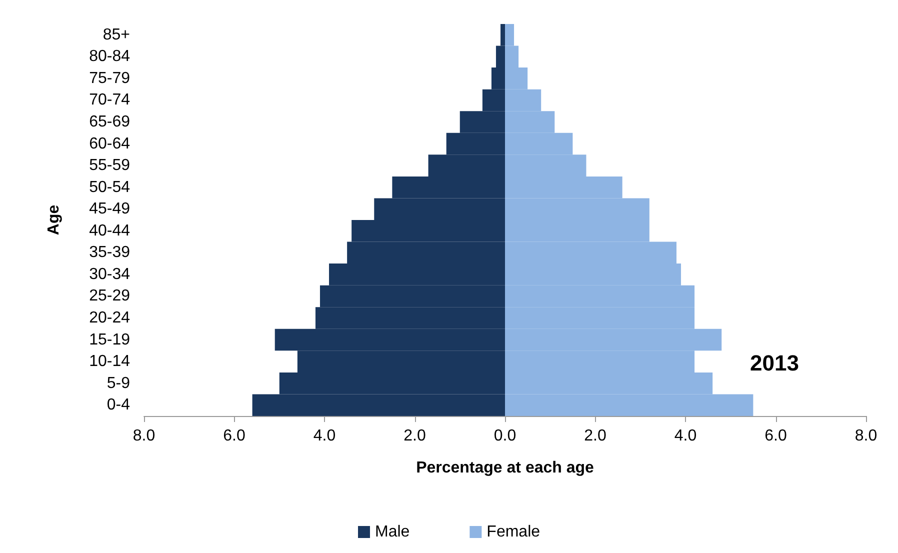 The width and height of the screenshot is (898, 553). What do you see at coordinates (109, 274) in the screenshot?
I see `y-tick-label: 30-34` at bounding box center [109, 274].